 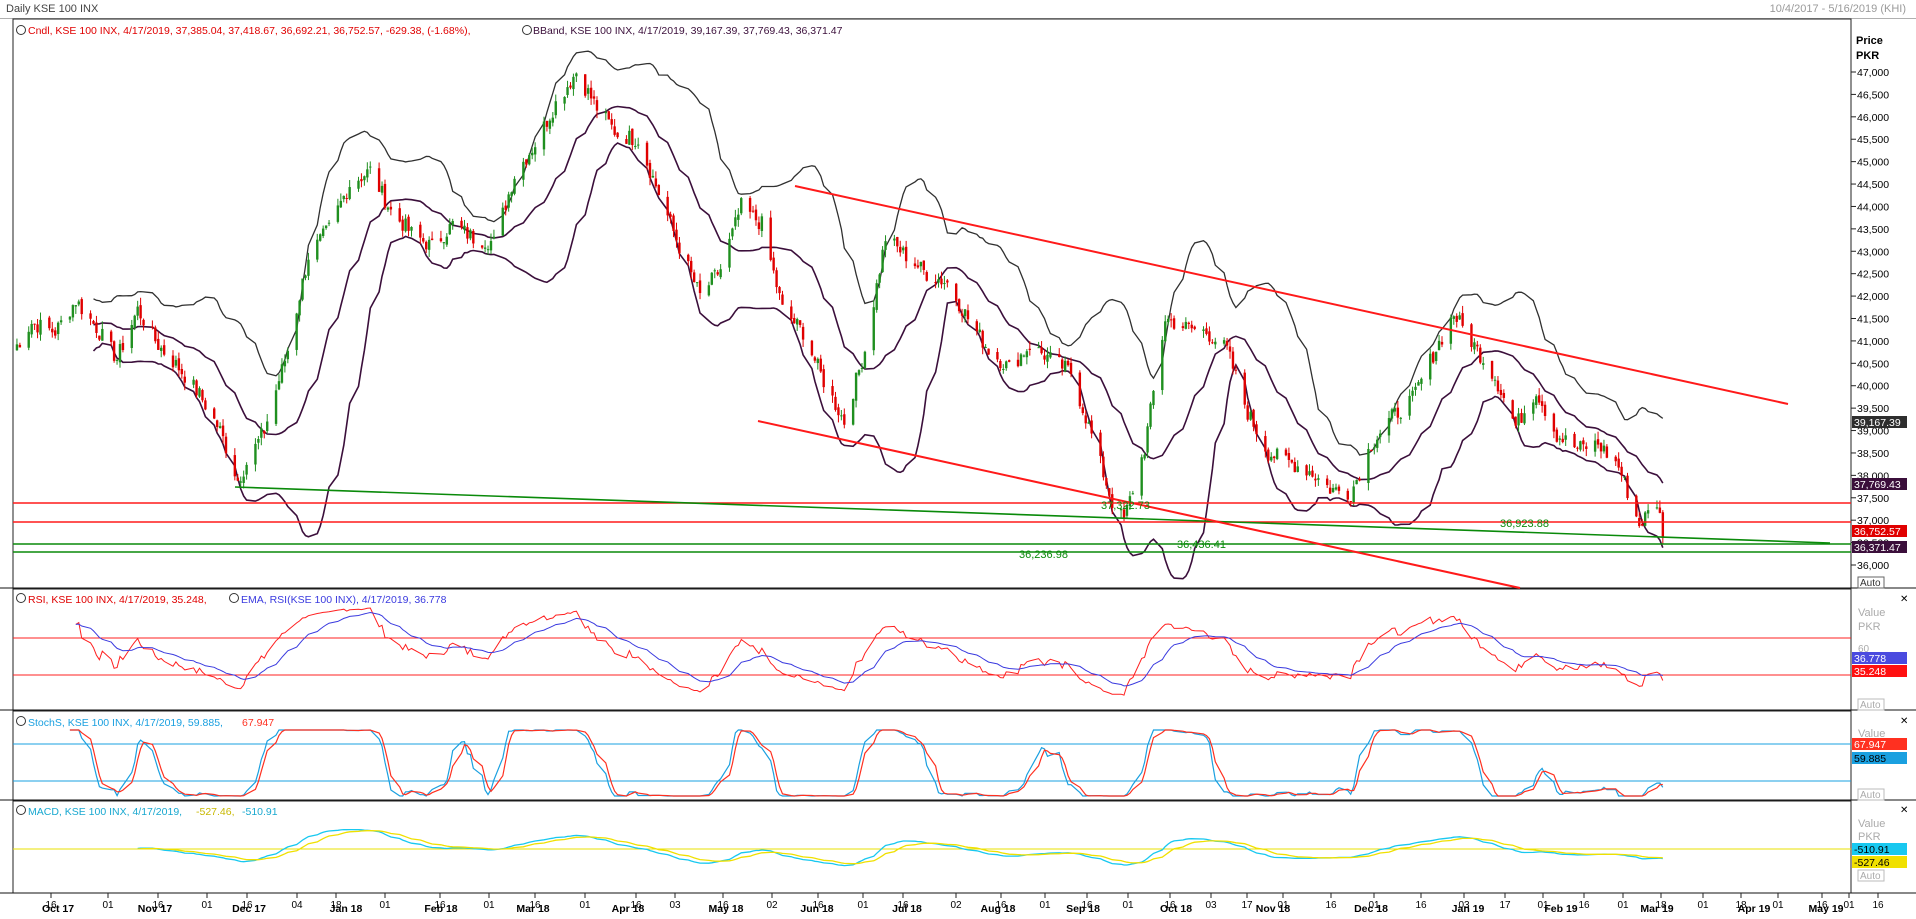 What do you see at coordinates (207, 905) in the screenshot?
I see `x-day-label: 01` at bounding box center [207, 905].